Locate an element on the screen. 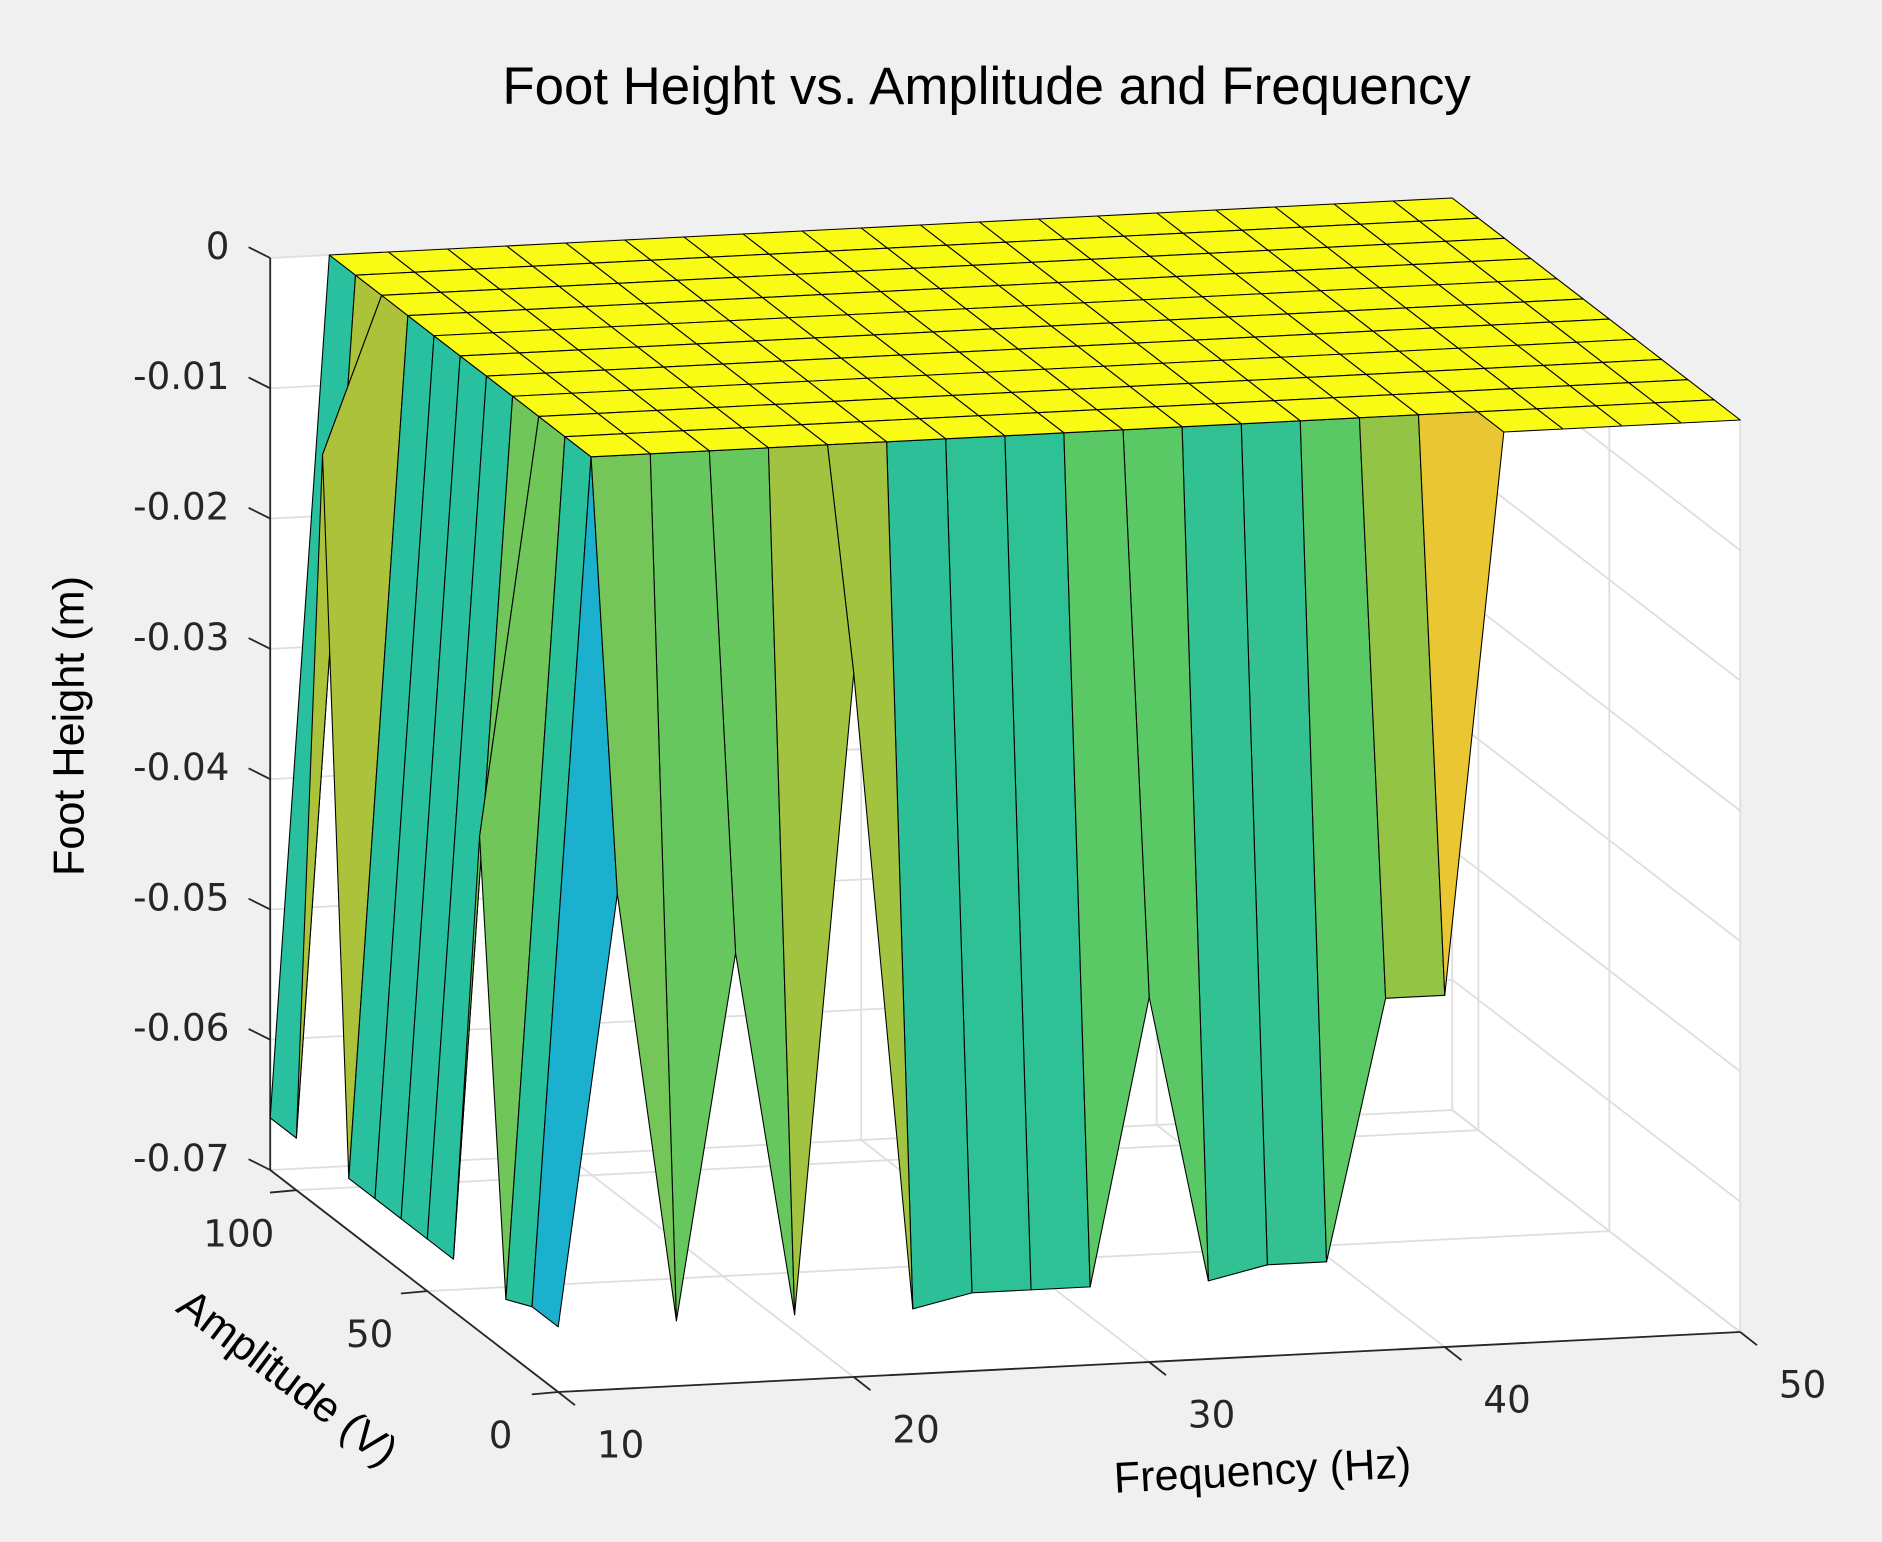 This screenshot has width=1882, height=1542. z-tick-label: -0.04 is located at coordinates (181, 767).